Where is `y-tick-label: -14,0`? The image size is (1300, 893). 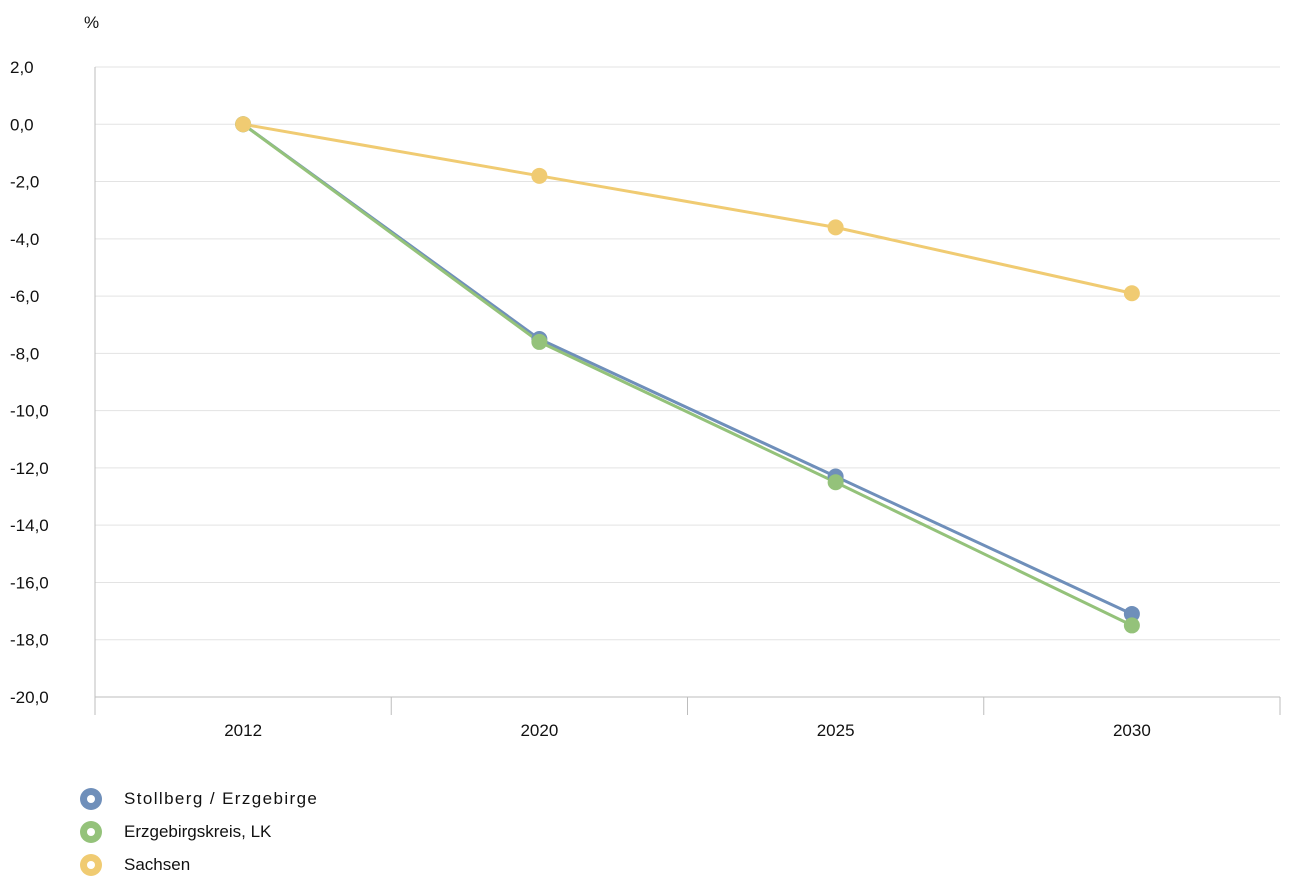 y-tick-label: -14,0 is located at coordinates (29, 525).